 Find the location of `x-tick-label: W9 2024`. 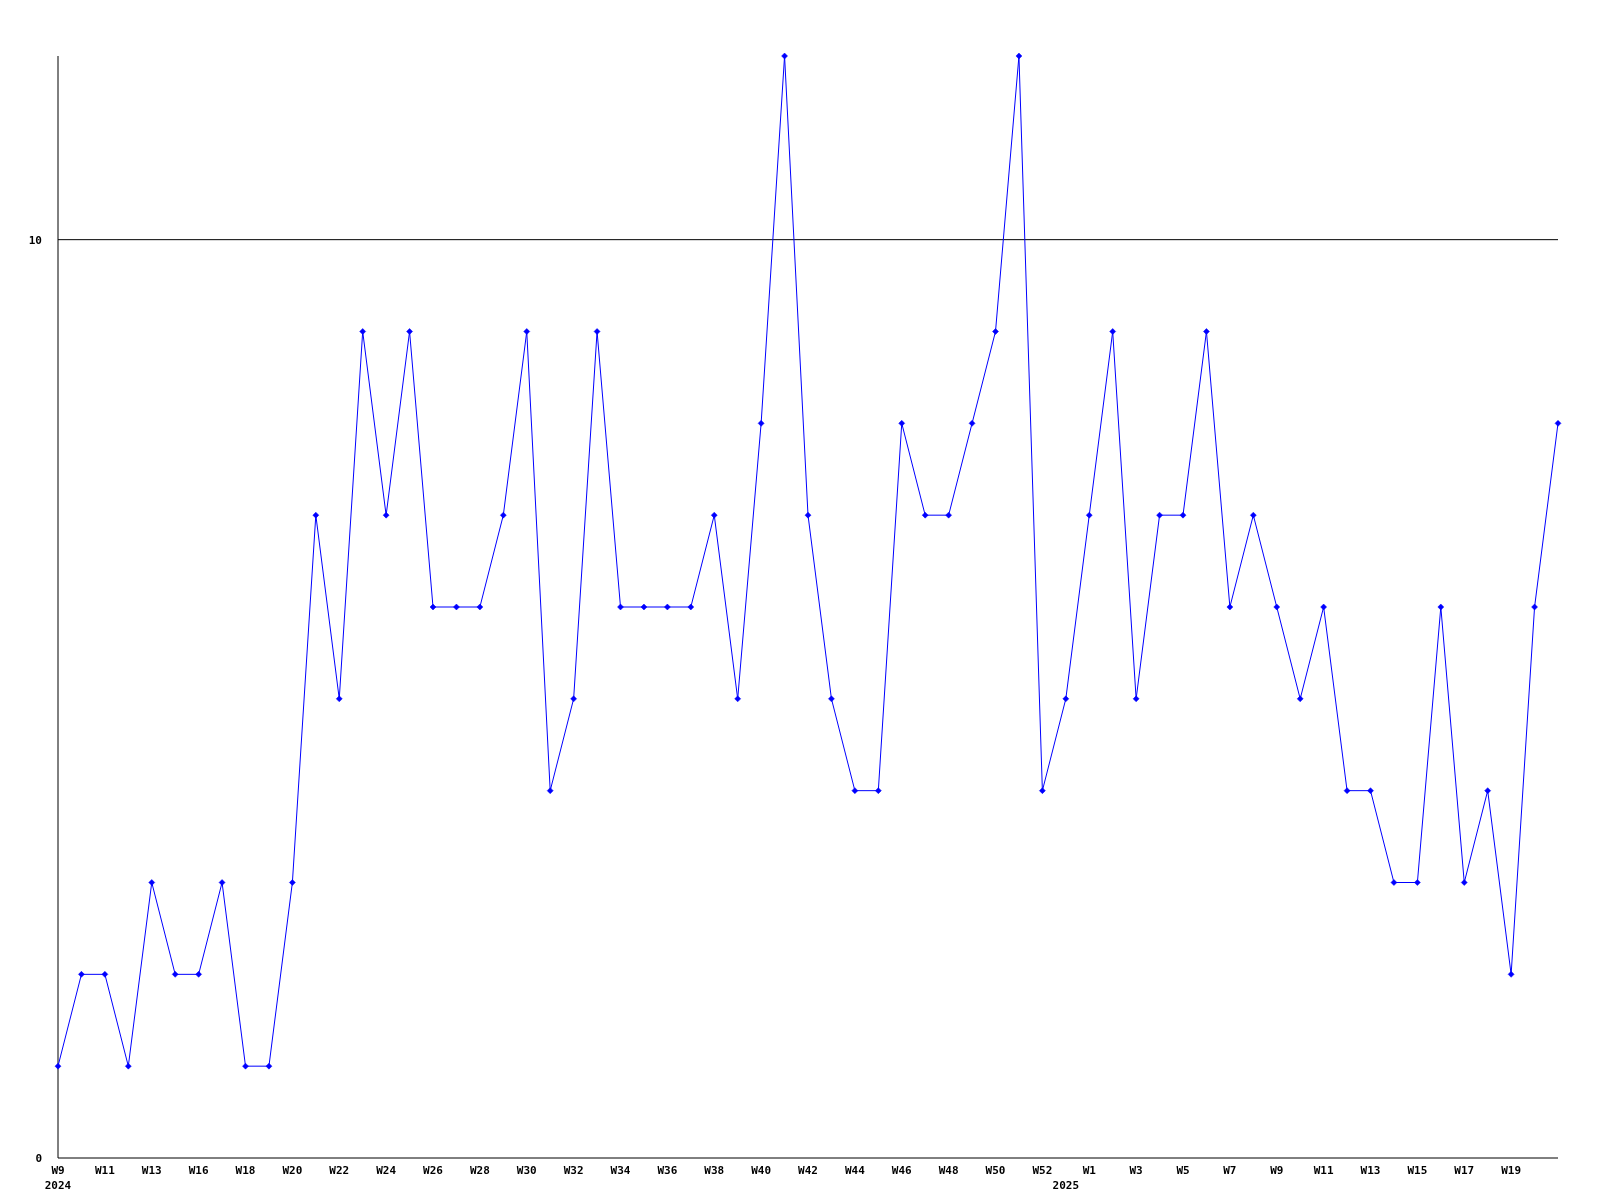

x-tick-label: W9 2024 is located at coordinates (58, 1178).